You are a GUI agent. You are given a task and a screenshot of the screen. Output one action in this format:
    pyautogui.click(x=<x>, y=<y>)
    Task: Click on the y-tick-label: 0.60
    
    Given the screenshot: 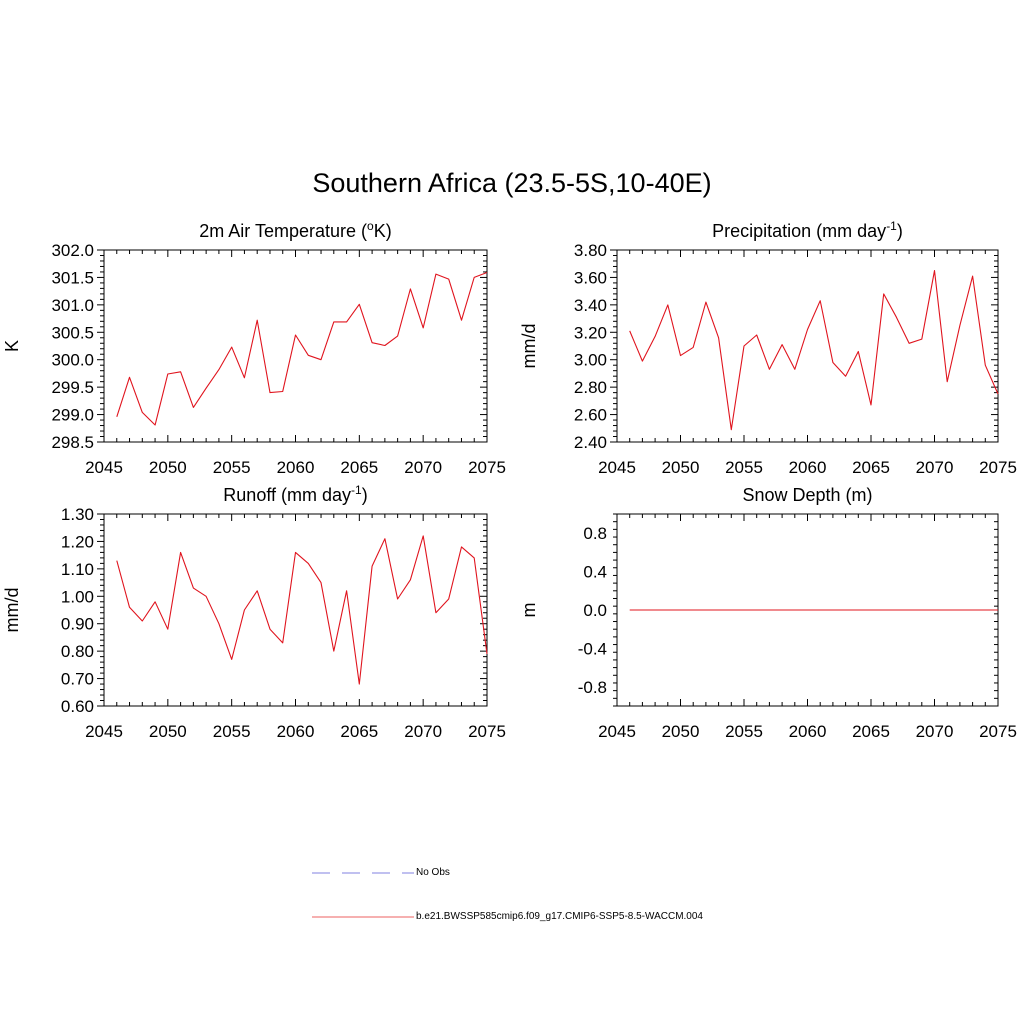 What is the action you would take?
    pyautogui.click(x=77, y=706)
    